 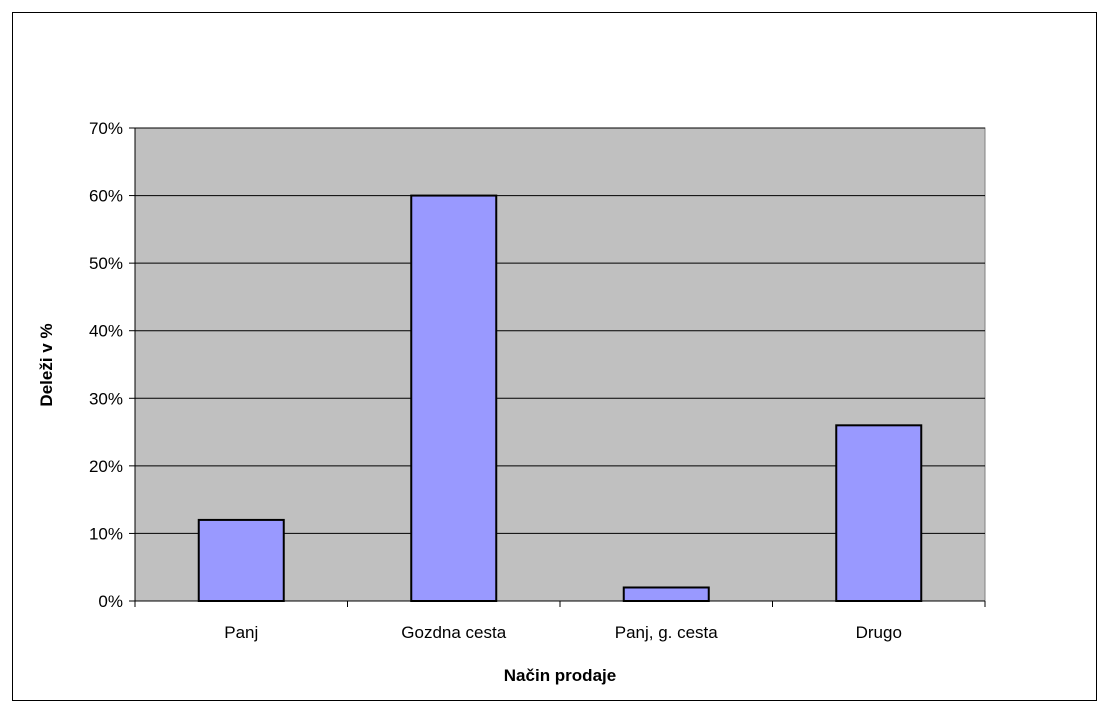 I want to click on y-tick-label: 50%, so click(x=106, y=263).